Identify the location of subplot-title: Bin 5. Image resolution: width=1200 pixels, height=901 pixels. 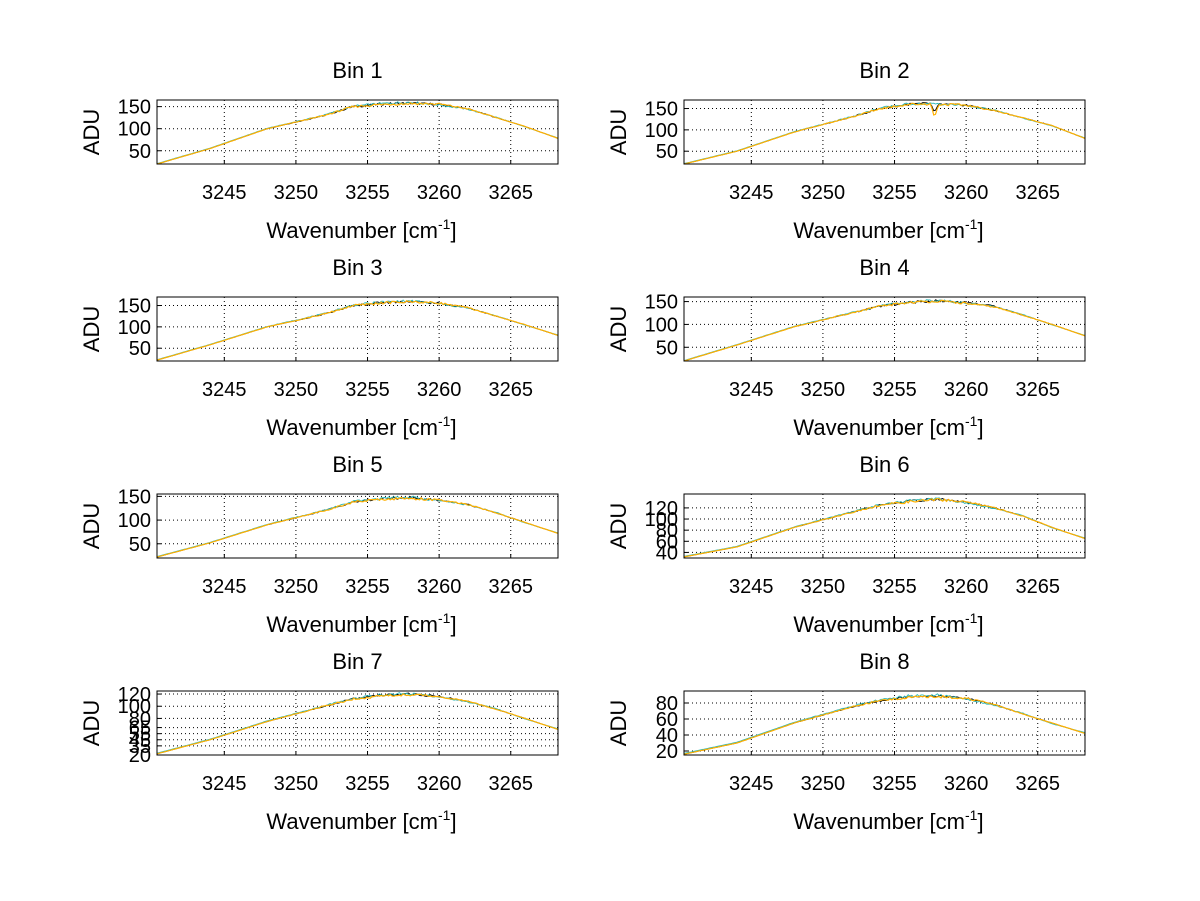
(357, 464).